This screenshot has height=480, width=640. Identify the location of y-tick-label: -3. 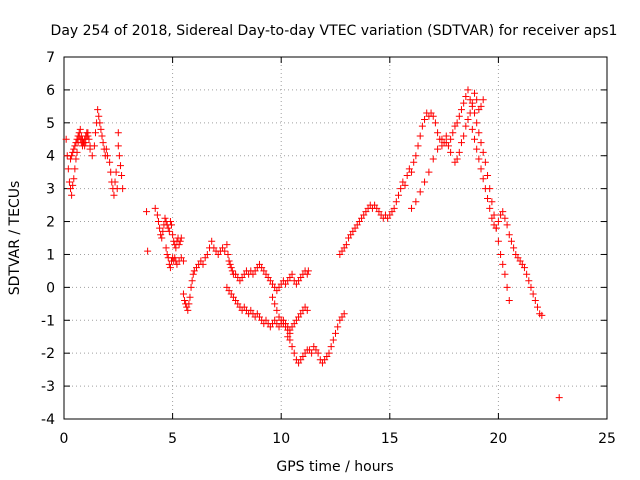
(48, 387).